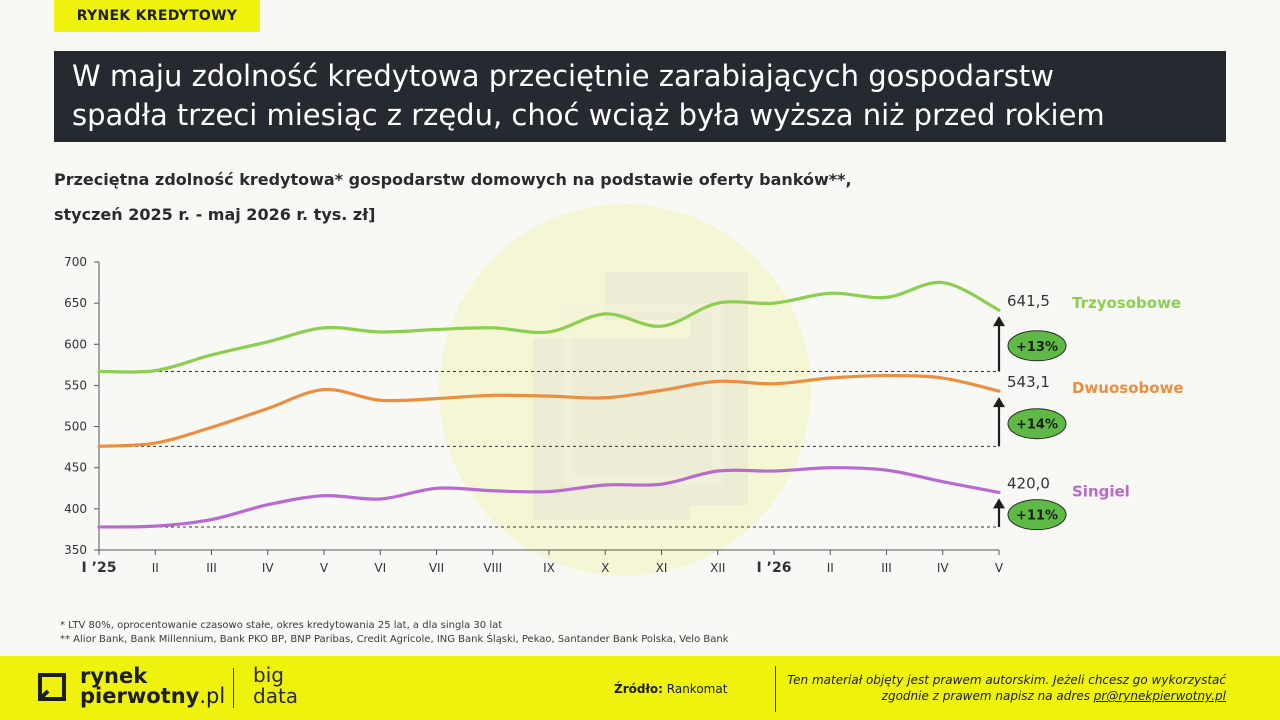 This screenshot has height=720, width=1280. Describe the element at coordinates (1028, 382) in the screenshot. I see `end-value-label: 543,1` at that location.